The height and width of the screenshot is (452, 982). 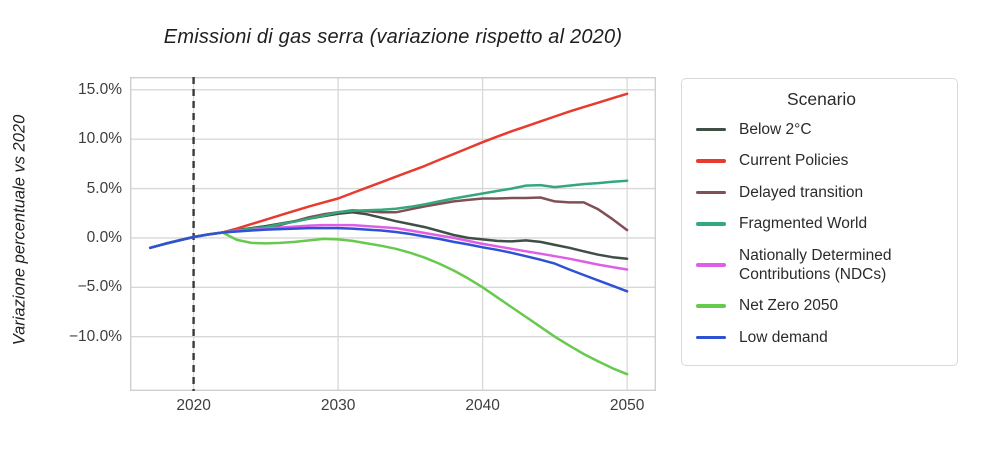 What do you see at coordinates (95, 336) in the screenshot?
I see `y-tick-label: −10.0%` at bounding box center [95, 336].